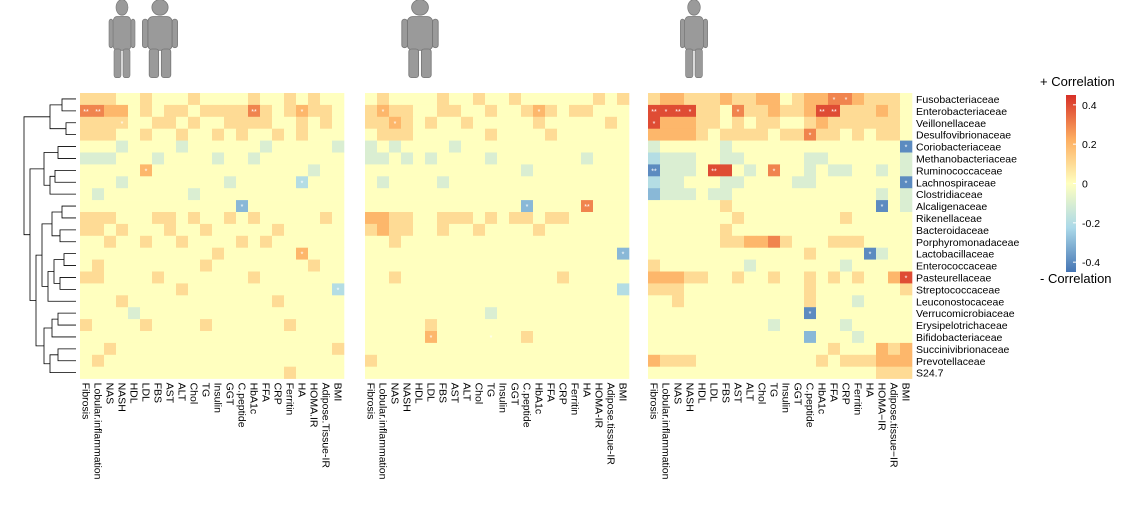 The height and width of the screenshot is (515, 1135). What do you see at coordinates (958, 100) in the screenshot?
I see `y-tick-label: Fusobacteriaceae` at bounding box center [958, 100].